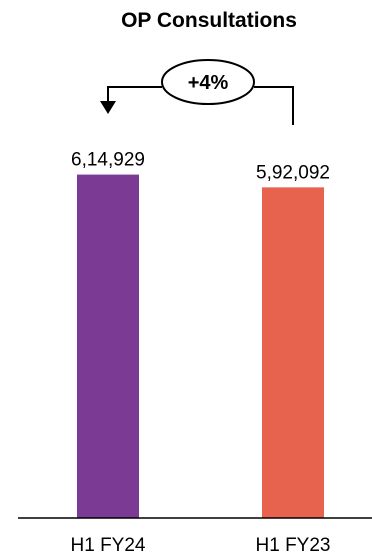 The image size is (372, 560). Describe the element at coordinates (200, 167) in the screenshot. I see `value-labels-group: 6,14,929 5,92,092` at that location.